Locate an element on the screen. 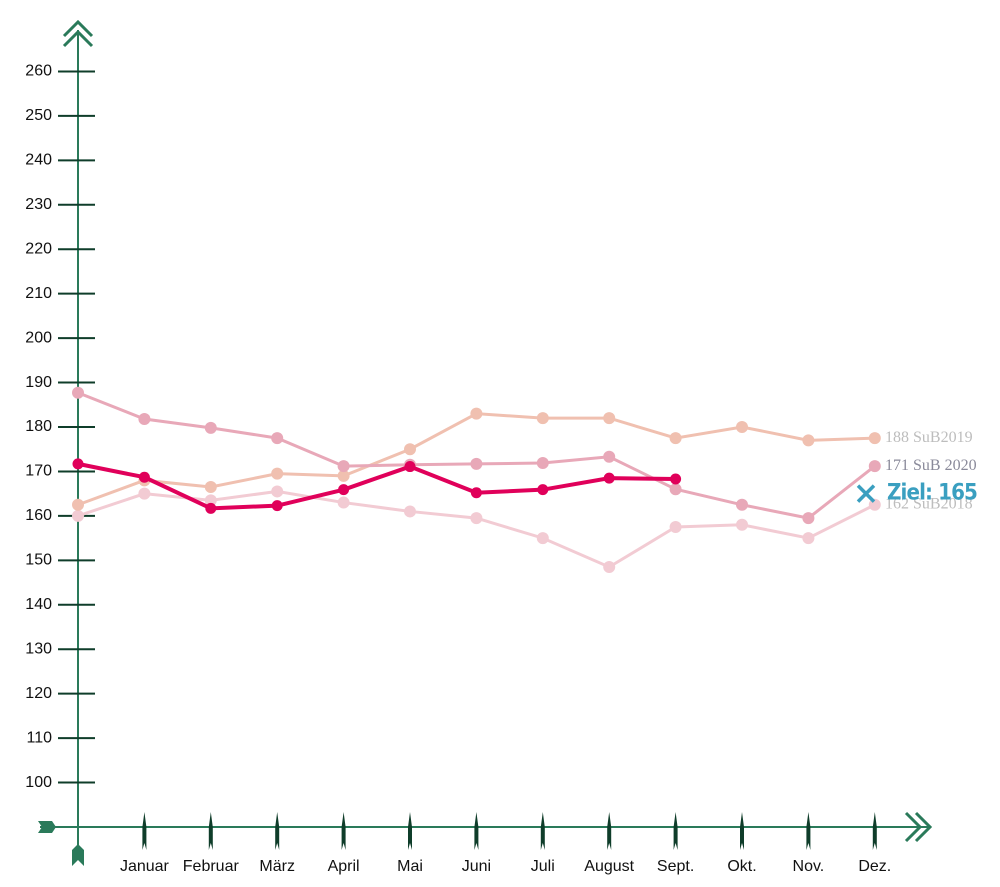 The height and width of the screenshot is (887, 1000). y-tick-label: 260 is located at coordinates (38, 71).